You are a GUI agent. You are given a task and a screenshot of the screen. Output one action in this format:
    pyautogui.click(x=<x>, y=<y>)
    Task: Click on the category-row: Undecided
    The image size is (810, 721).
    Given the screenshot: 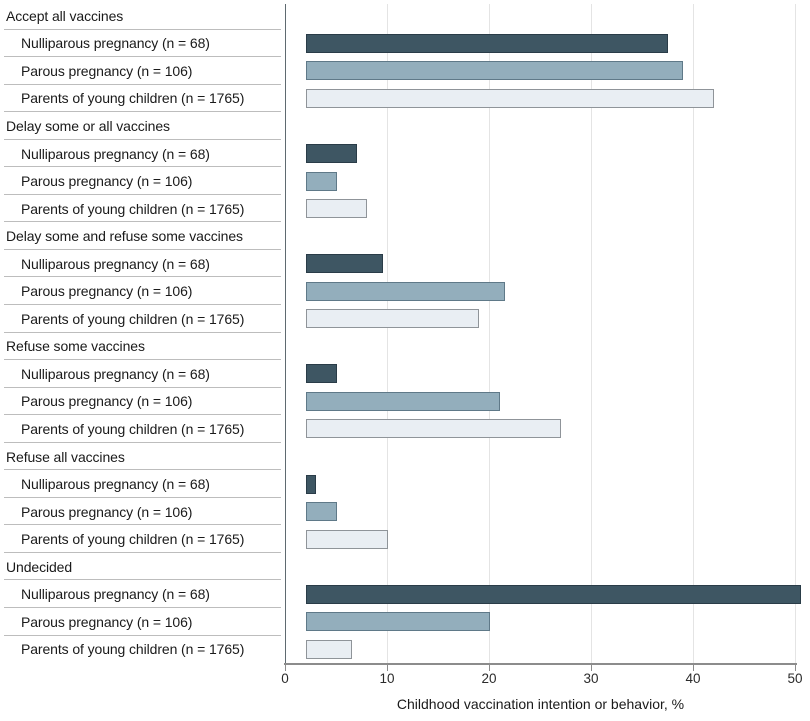 What is the action you would take?
    pyautogui.click(x=405, y=566)
    